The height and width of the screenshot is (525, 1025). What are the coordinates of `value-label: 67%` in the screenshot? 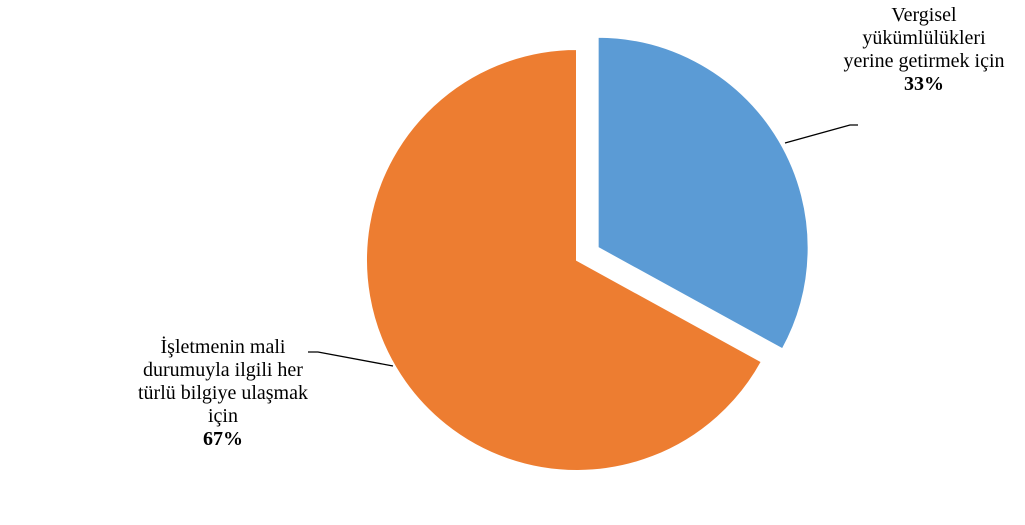 It's located at (223, 439).